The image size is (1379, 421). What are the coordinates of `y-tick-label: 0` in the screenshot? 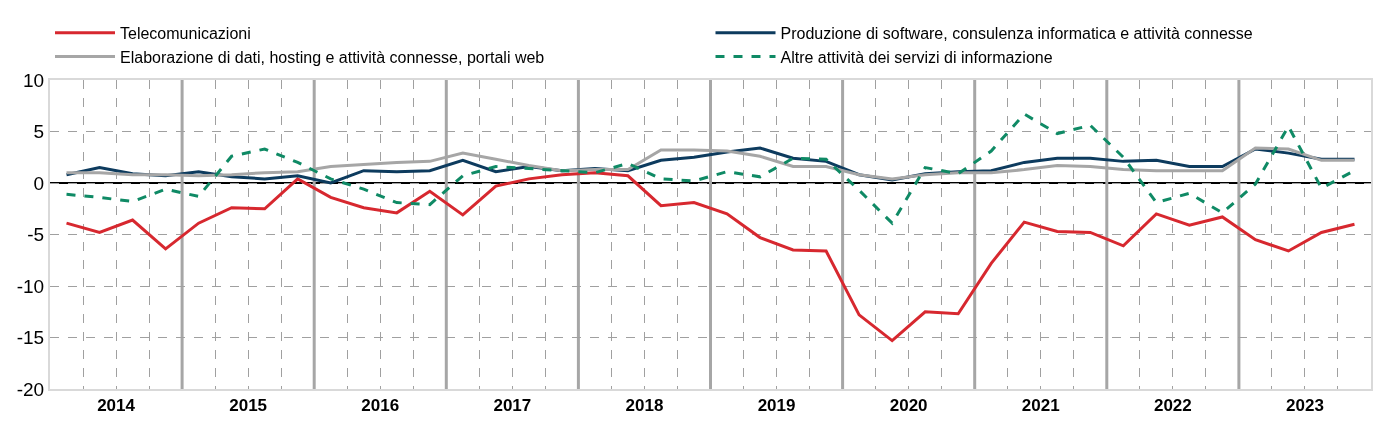 It's located at (39, 183).